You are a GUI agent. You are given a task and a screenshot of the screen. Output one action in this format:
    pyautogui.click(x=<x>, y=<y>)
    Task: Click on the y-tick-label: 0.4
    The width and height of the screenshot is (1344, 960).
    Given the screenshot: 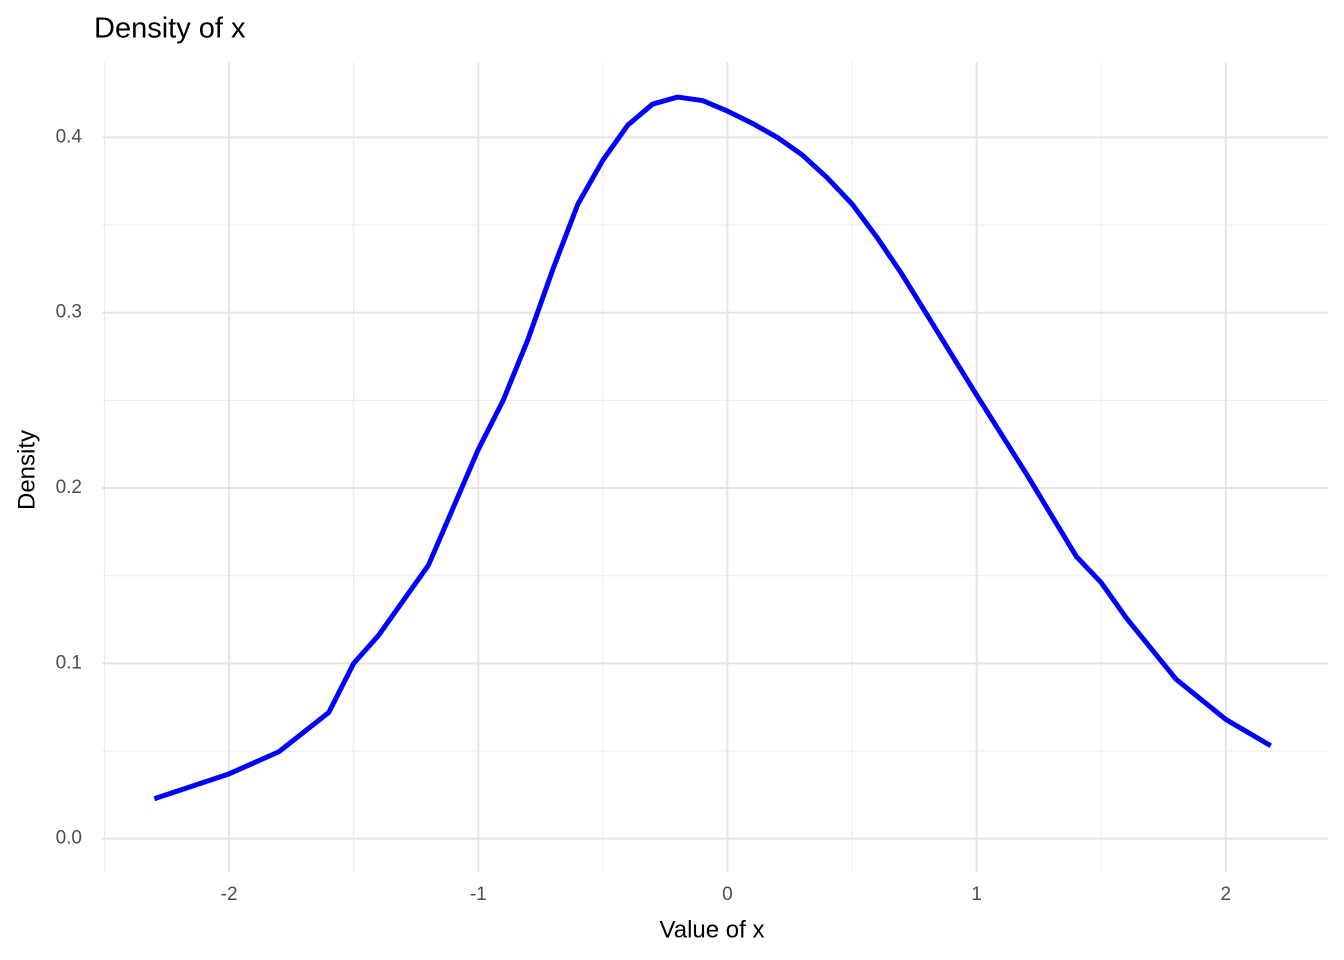 What is the action you would take?
    pyautogui.click(x=69, y=136)
    